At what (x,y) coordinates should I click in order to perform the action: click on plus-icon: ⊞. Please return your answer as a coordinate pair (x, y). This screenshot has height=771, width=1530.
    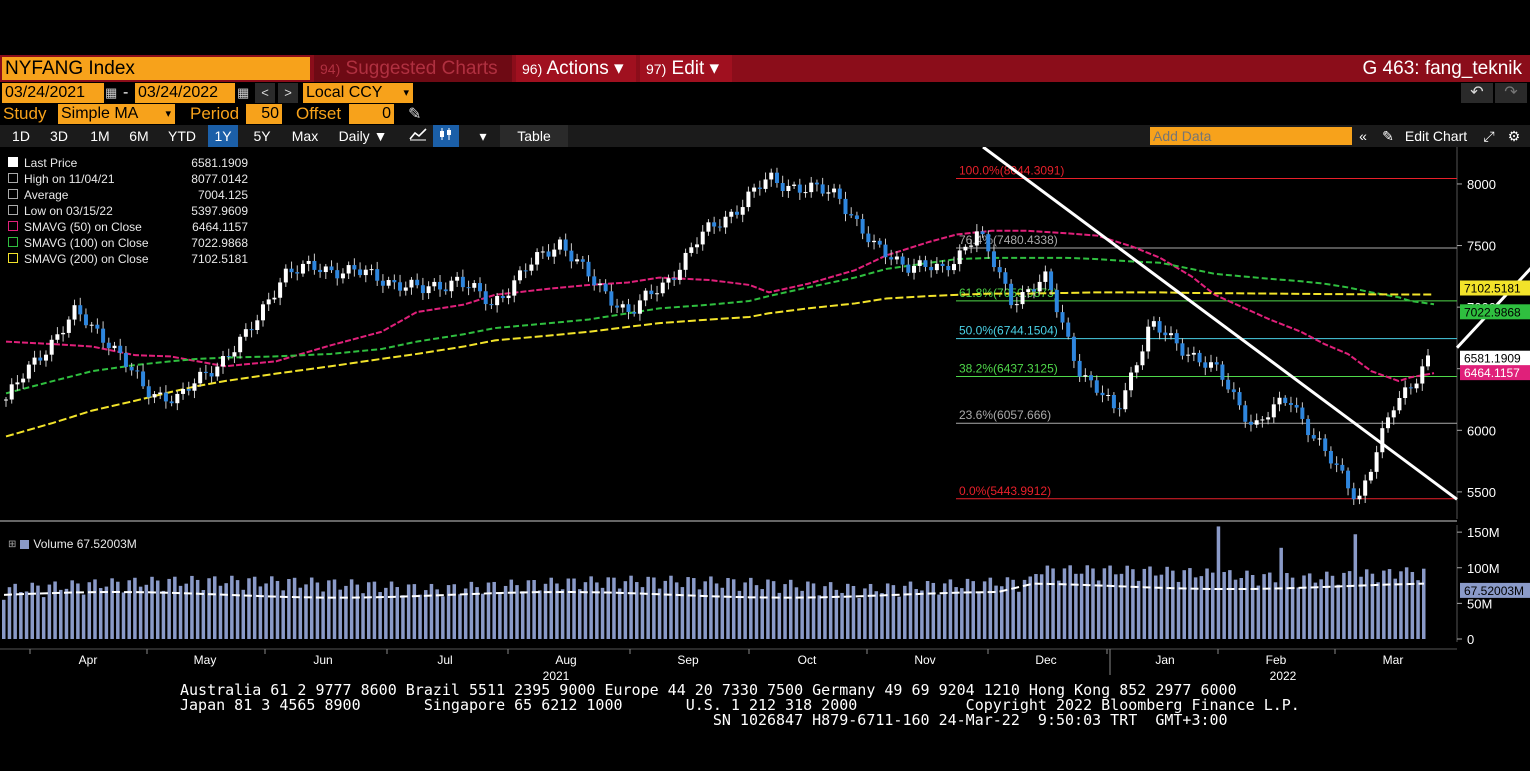
    Looking at the image, I should click on (12, 544).